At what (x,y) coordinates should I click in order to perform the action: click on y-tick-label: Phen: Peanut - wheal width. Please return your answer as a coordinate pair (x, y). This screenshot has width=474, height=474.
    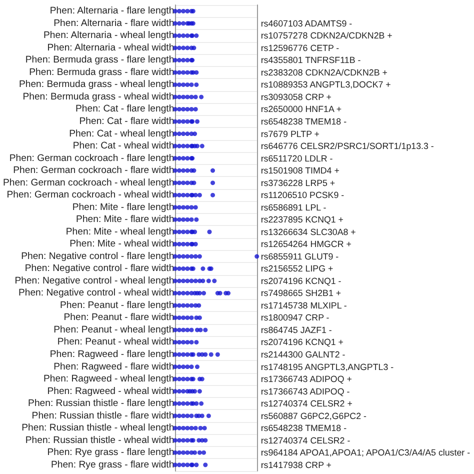
    Looking at the image, I should click on (115, 342).